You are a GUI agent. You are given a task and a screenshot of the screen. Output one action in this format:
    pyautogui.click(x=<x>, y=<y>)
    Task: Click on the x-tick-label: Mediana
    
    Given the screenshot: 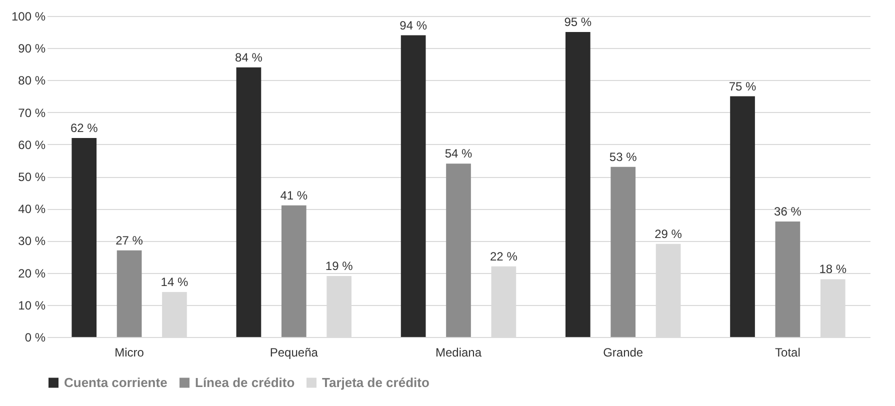 What is the action you would take?
    pyautogui.click(x=458, y=353)
    